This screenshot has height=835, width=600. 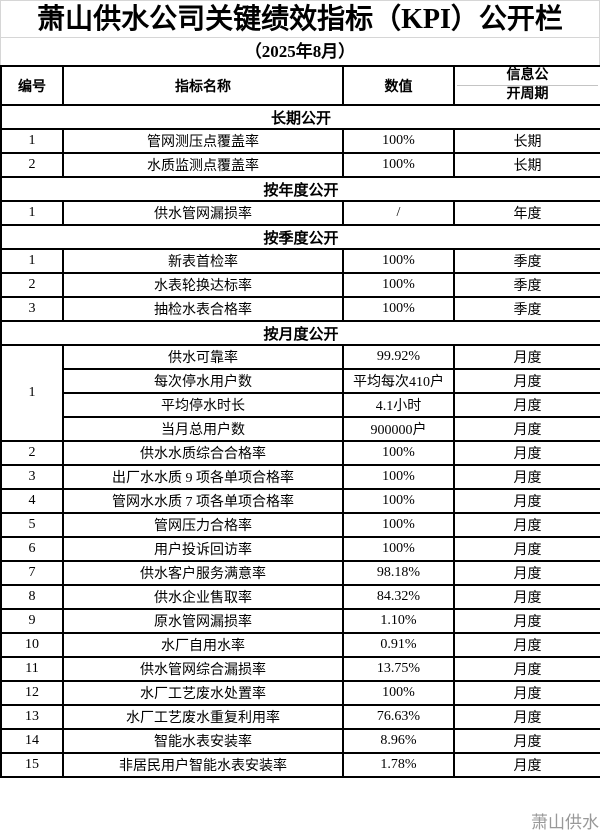 What do you see at coordinates (398, 717) in the screenshot?
I see `value-cell: 76.63%` at bounding box center [398, 717].